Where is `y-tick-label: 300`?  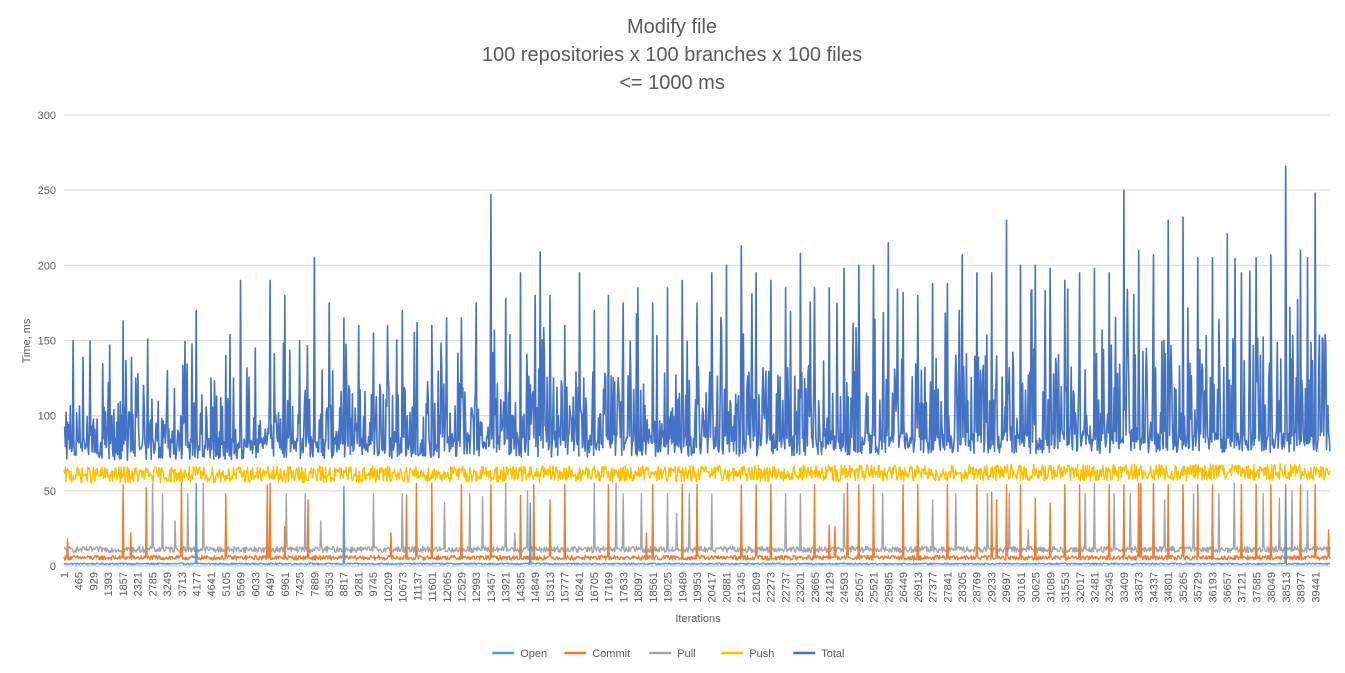 y-tick-label: 300 is located at coordinates (47, 116).